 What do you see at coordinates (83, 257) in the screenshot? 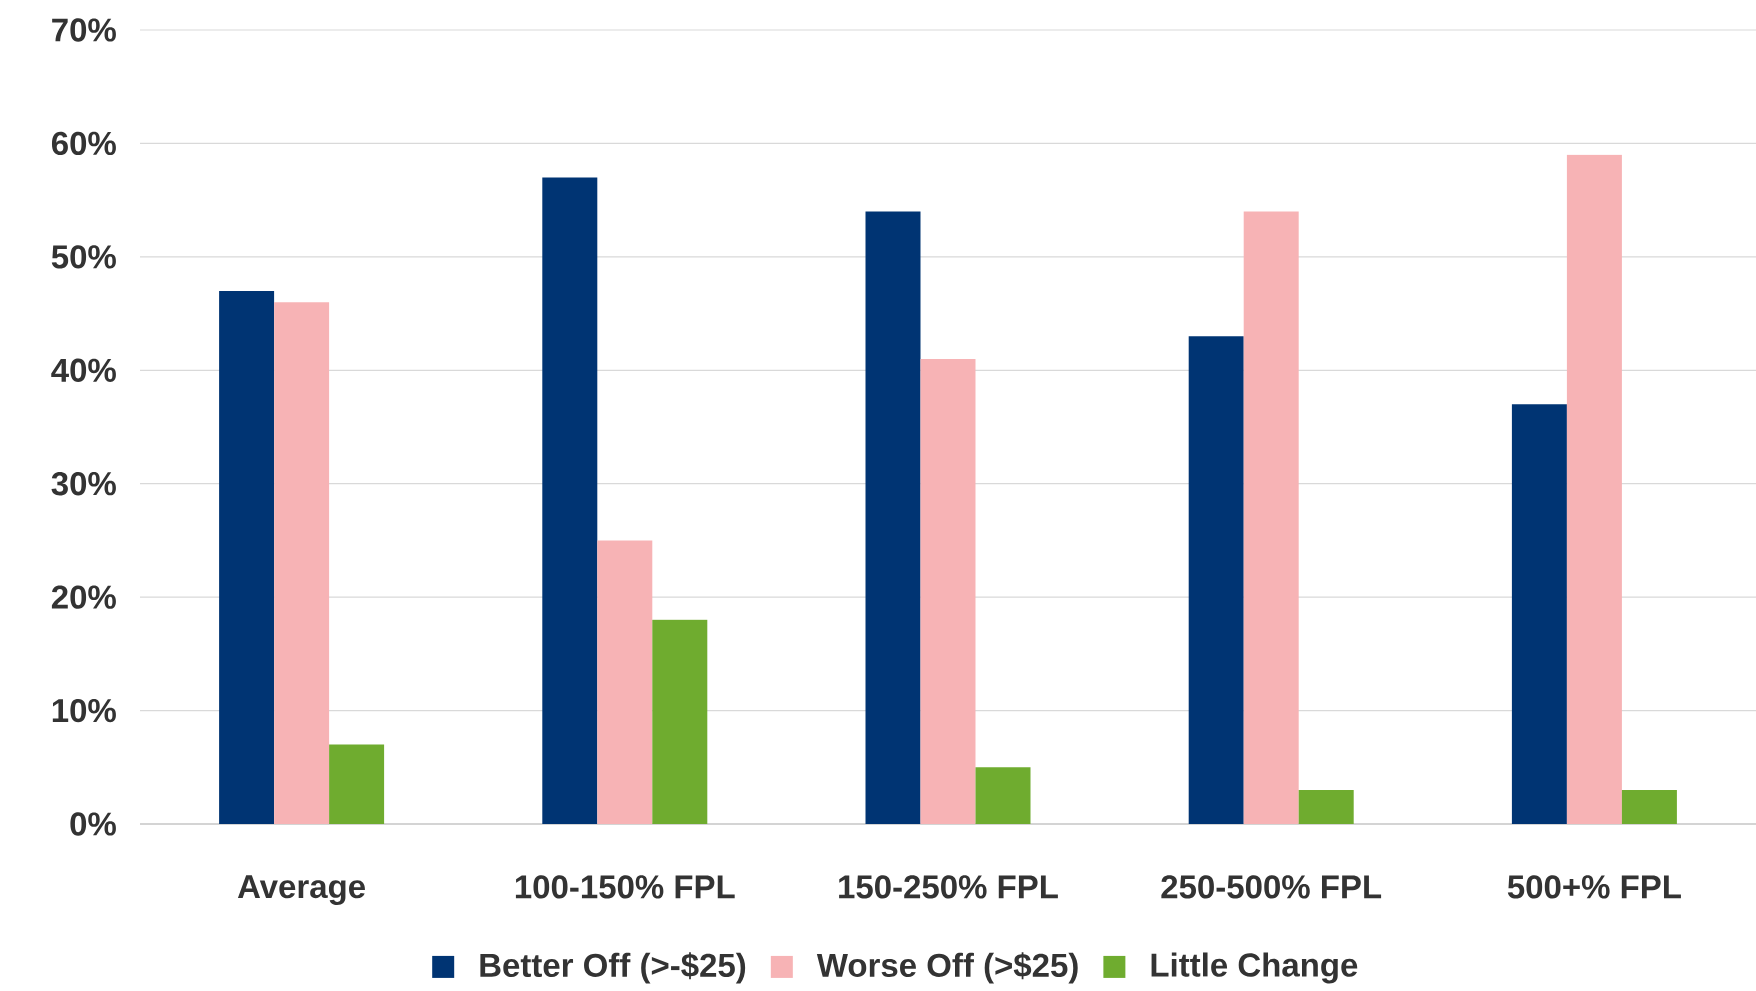
I see `y-tick-label: 50%` at bounding box center [83, 257].